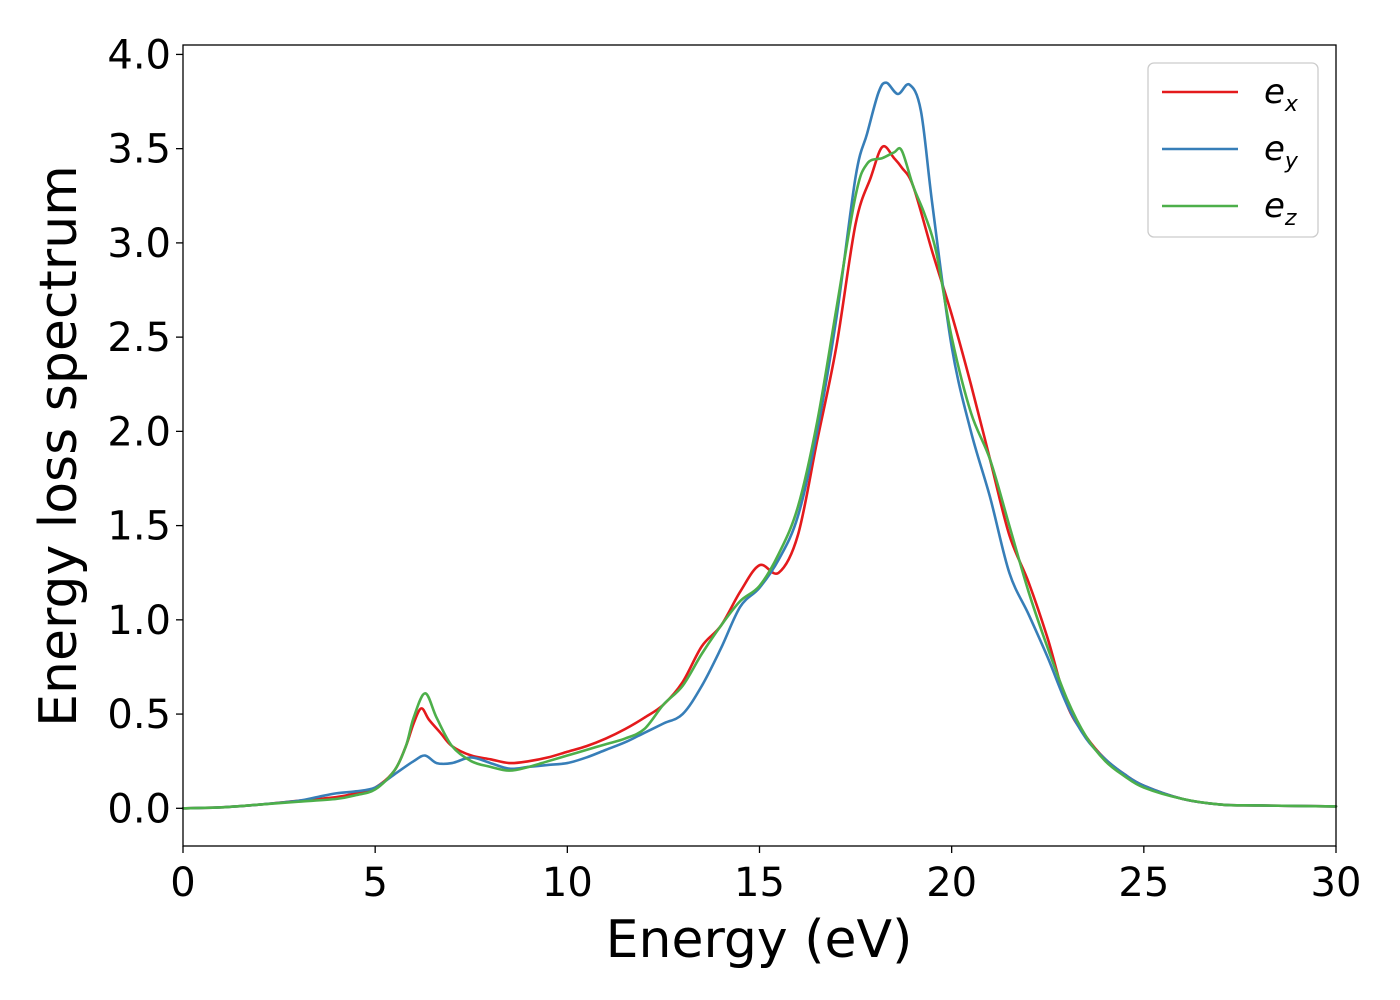 The height and width of the screenshot is (1000, 1400). Describe the element at coordinates (374, 883) in the screenshot. I see `x-tick-label: 5` at that location.